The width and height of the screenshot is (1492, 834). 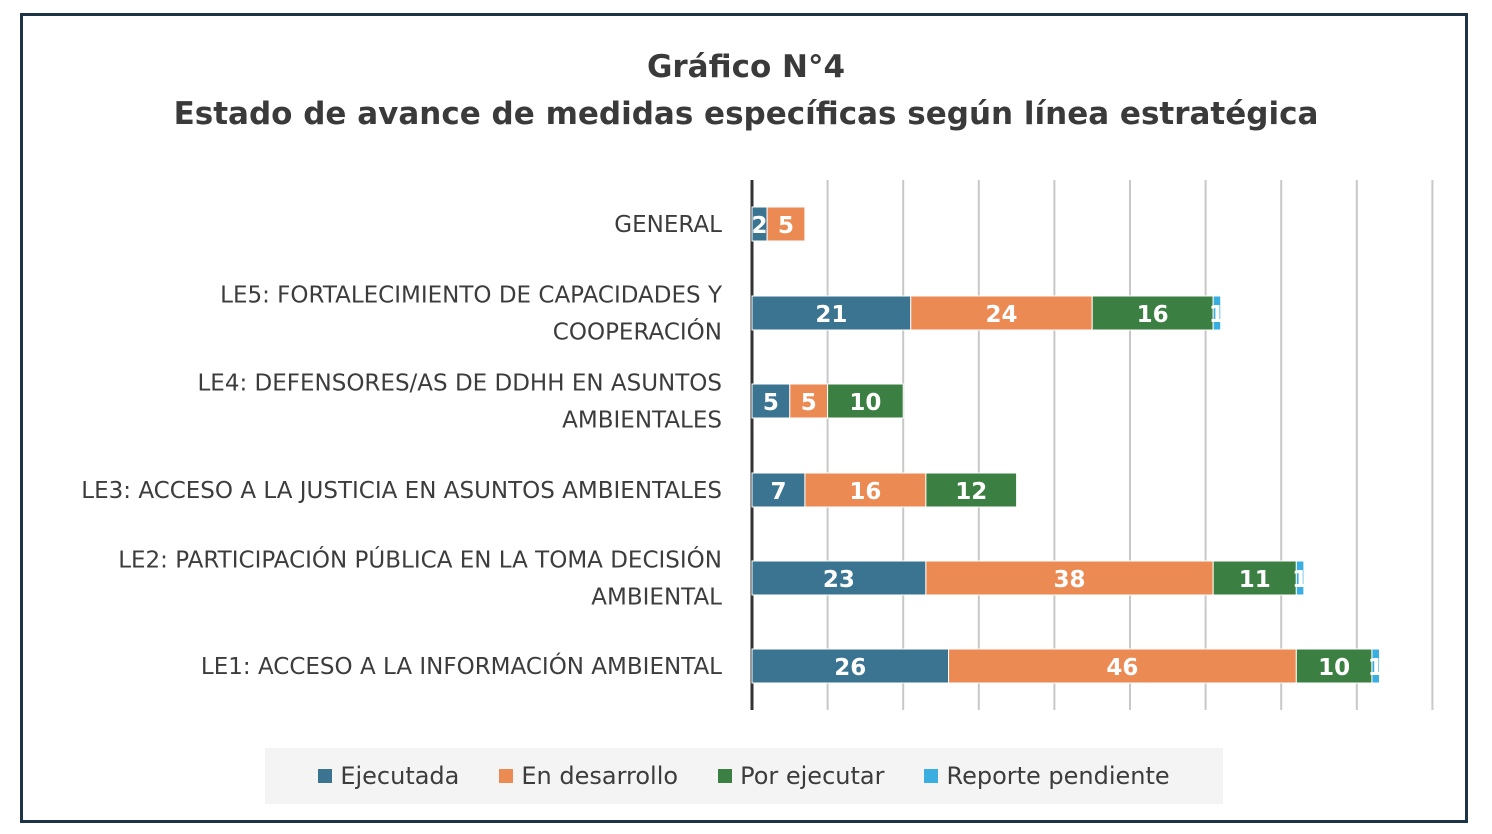 What do you see at coordinates (812, 776) in the screenshot?
I see `legend-label: Por ejecutar` at bounding box center [812, 776].